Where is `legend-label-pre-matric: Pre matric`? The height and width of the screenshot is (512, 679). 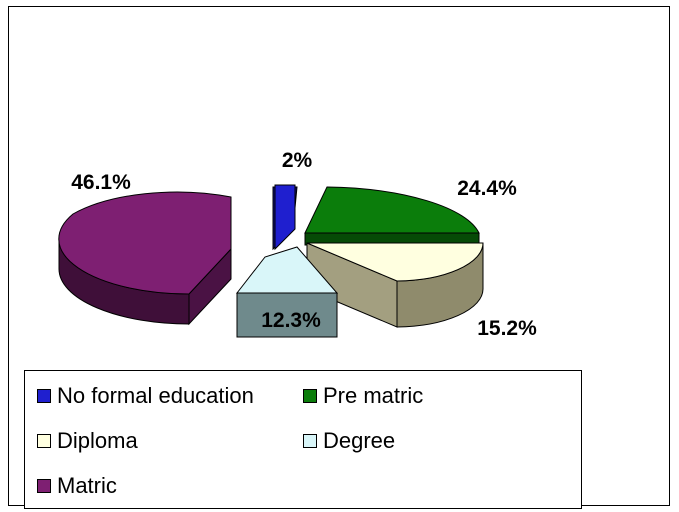
legend-label-pre-matric: Pre matric is located at coordinates (373, 395).